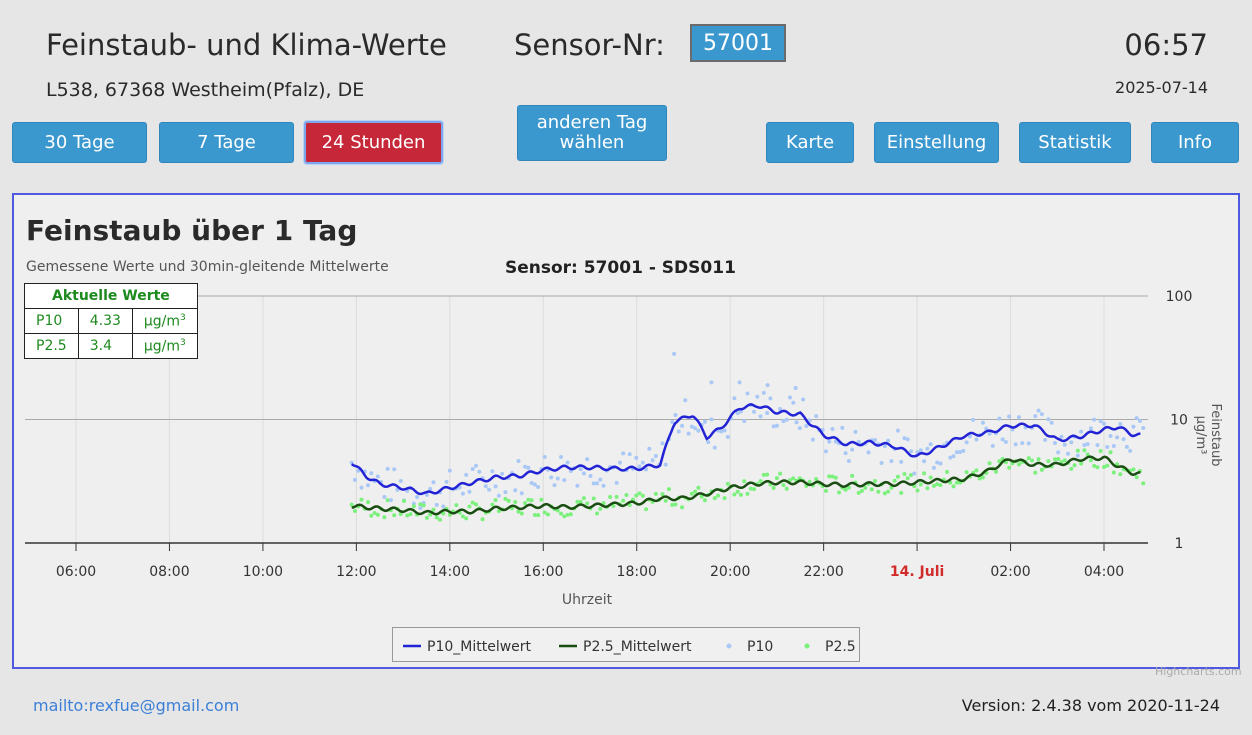 This screenshot has width=1252, height=735. What do you see at coordinates (620, 268) in the screenshot?
I see `chart-sensor-label: Sensor: 57001 - SDS011` at bounding box center [620, 268].